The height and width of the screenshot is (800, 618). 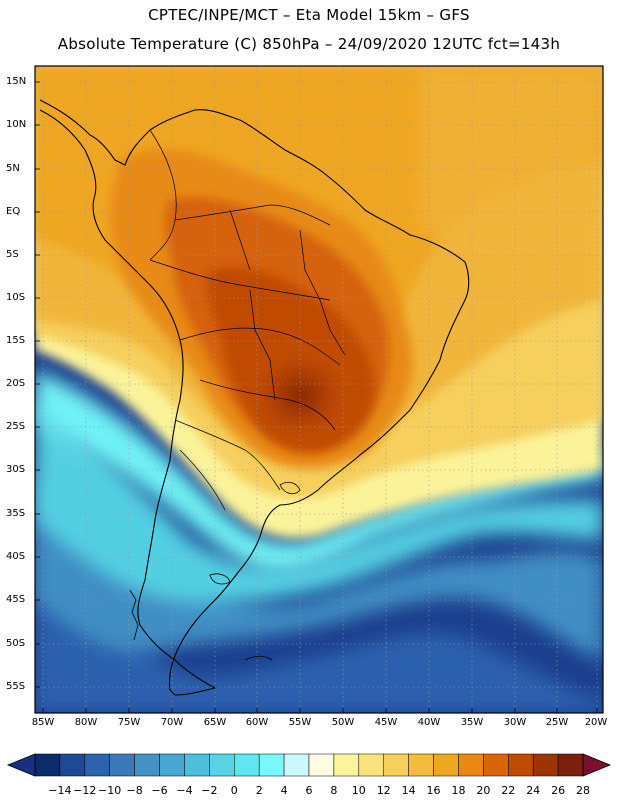 I want to click on lon-label: 55W, so click(x=300, y=722).